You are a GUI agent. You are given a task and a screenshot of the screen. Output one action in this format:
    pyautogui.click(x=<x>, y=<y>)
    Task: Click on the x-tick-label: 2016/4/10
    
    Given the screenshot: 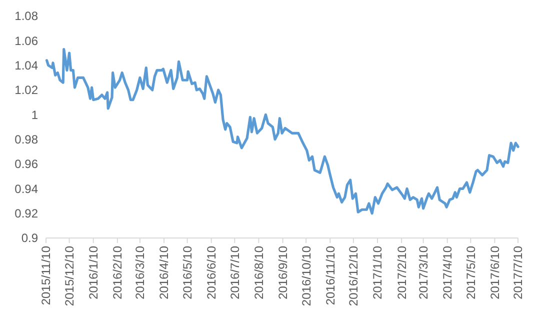 What is the action you would take?
    pyautogui.click(x=164, y=273)
    